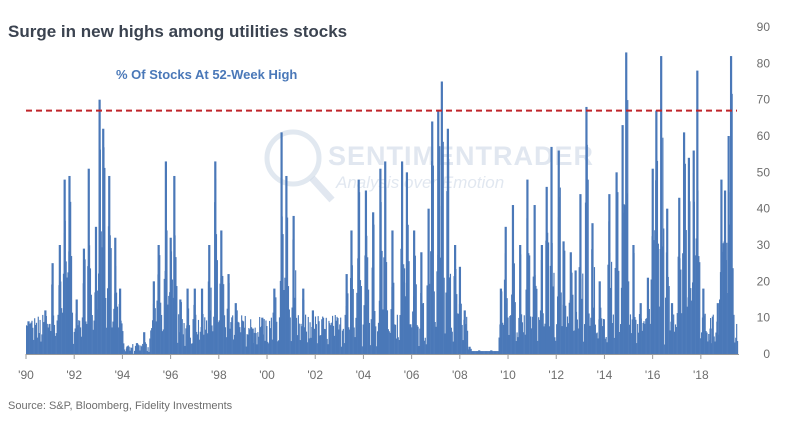 The height and width of the screenshot is (421, 793). What do you see at coordinates (764, 27) in the screenshot?
I see `y-tick-label: 90` at bounding box center [764, 27].